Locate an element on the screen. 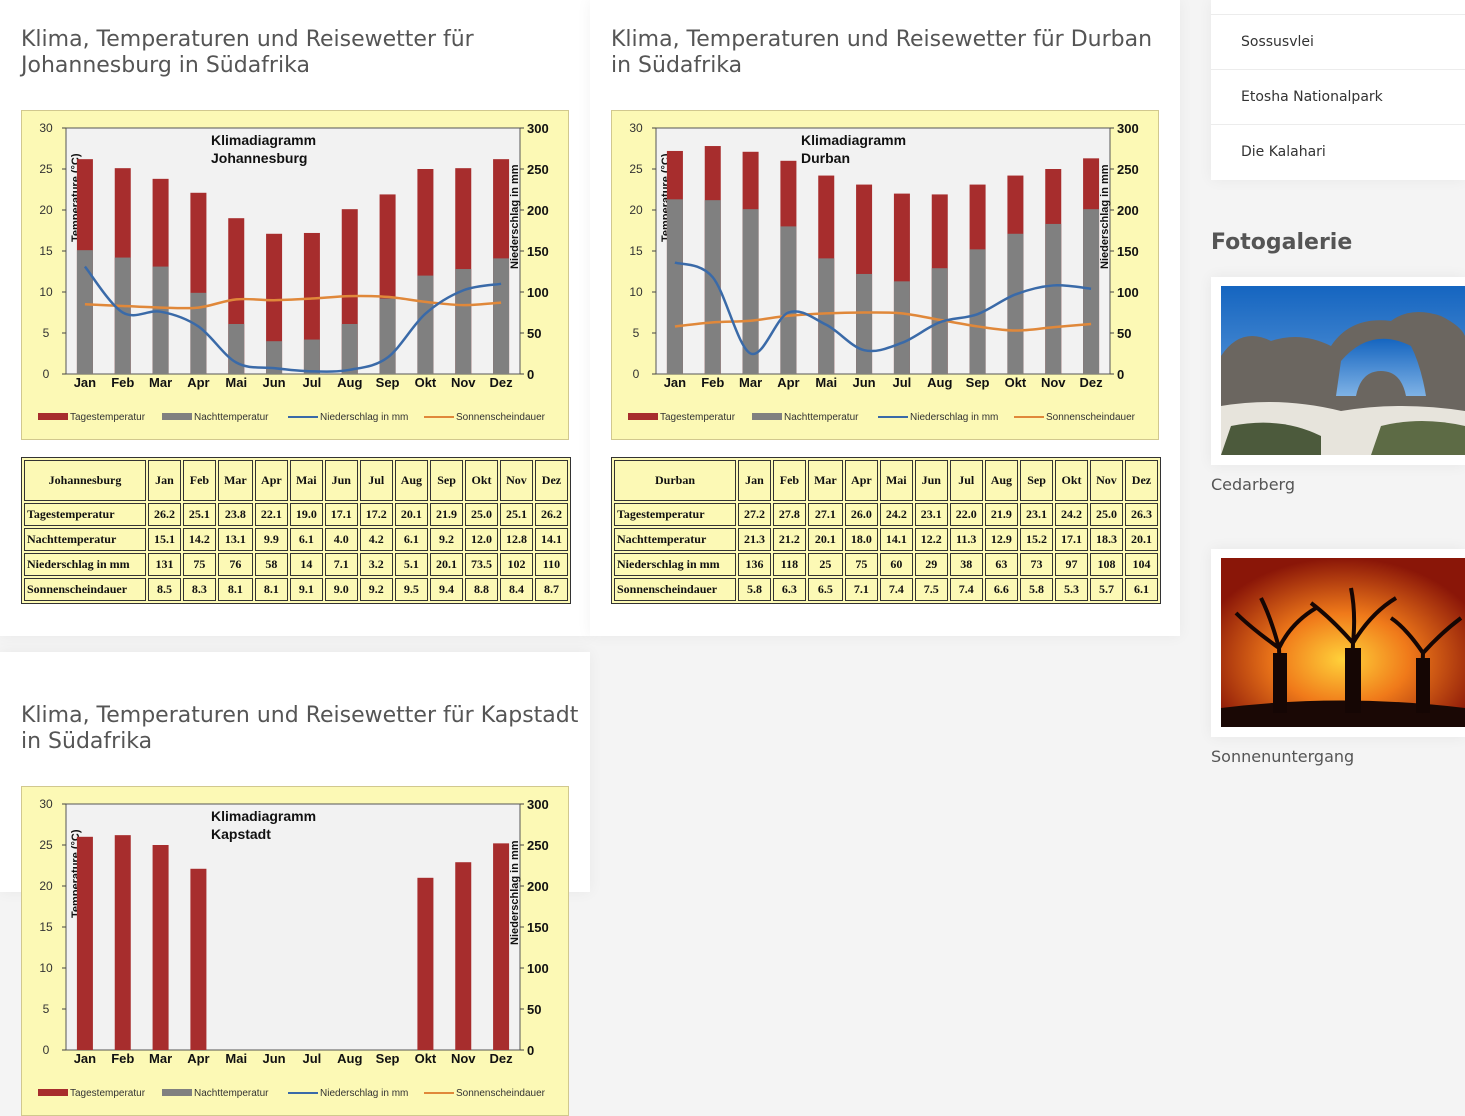  table-month-header: Okt is located at coordinates (1071, 480).